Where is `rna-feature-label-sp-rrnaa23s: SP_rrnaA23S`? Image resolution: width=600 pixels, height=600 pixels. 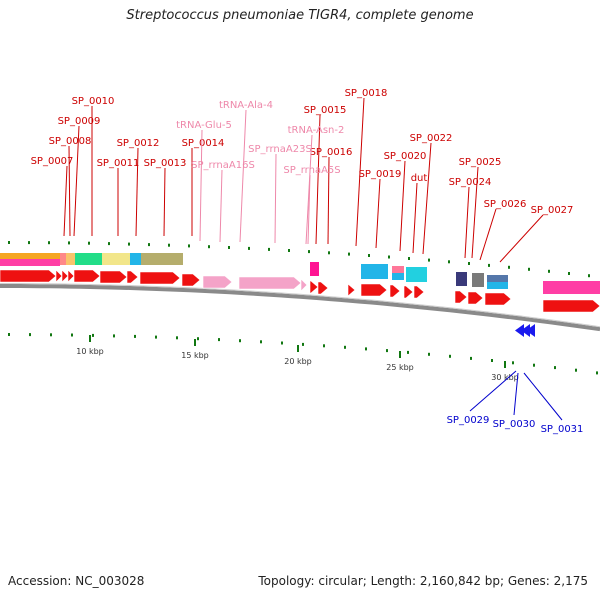
rna-feature-label-sp-rrnaa23s: SP_rrnaA23S is located at coordinates (280, 149).